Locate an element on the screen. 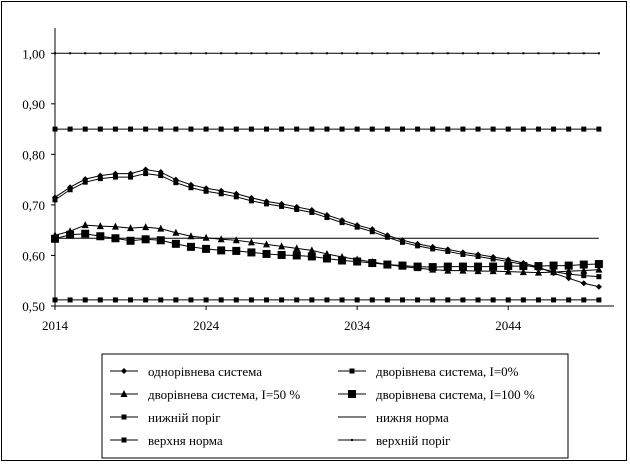  legend-label: верхня норма is located at coordinates (185, 440).